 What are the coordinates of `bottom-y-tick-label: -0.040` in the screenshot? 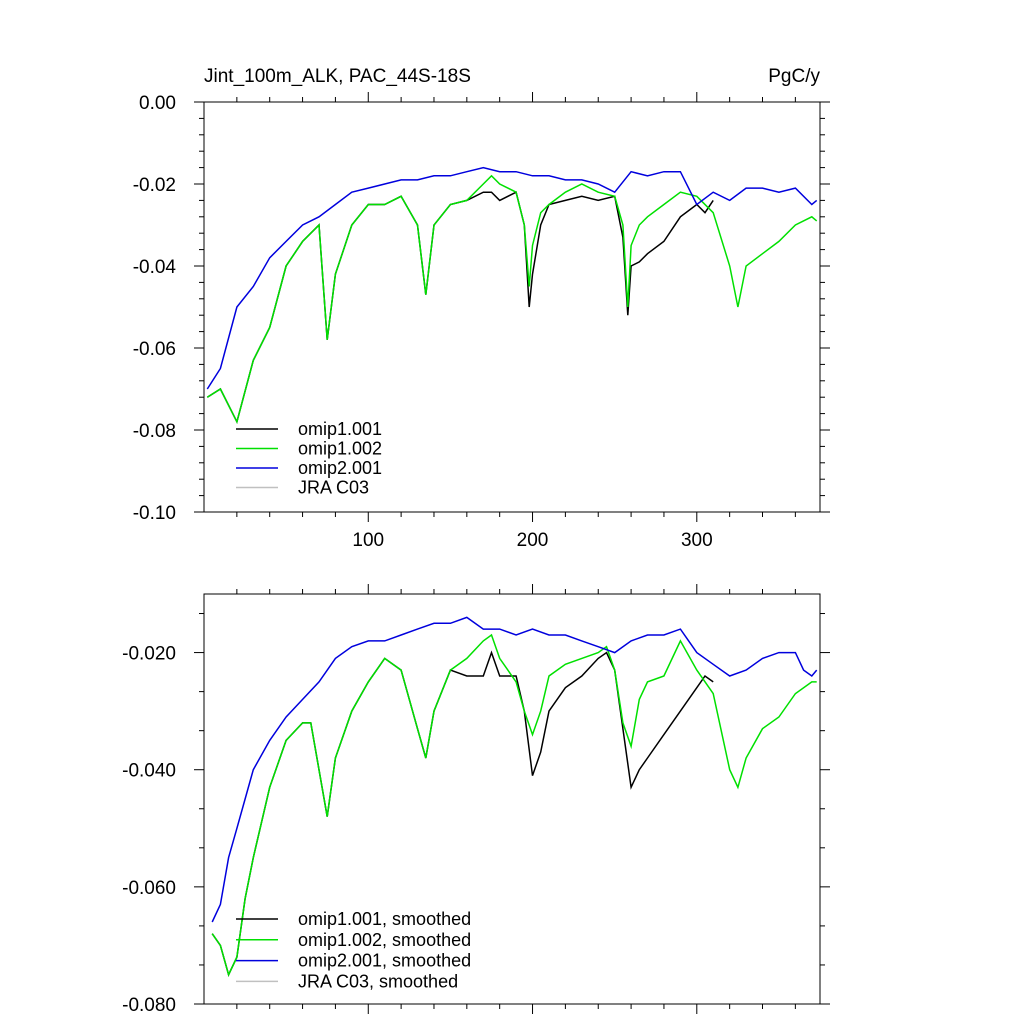 It's located at (149, 771).